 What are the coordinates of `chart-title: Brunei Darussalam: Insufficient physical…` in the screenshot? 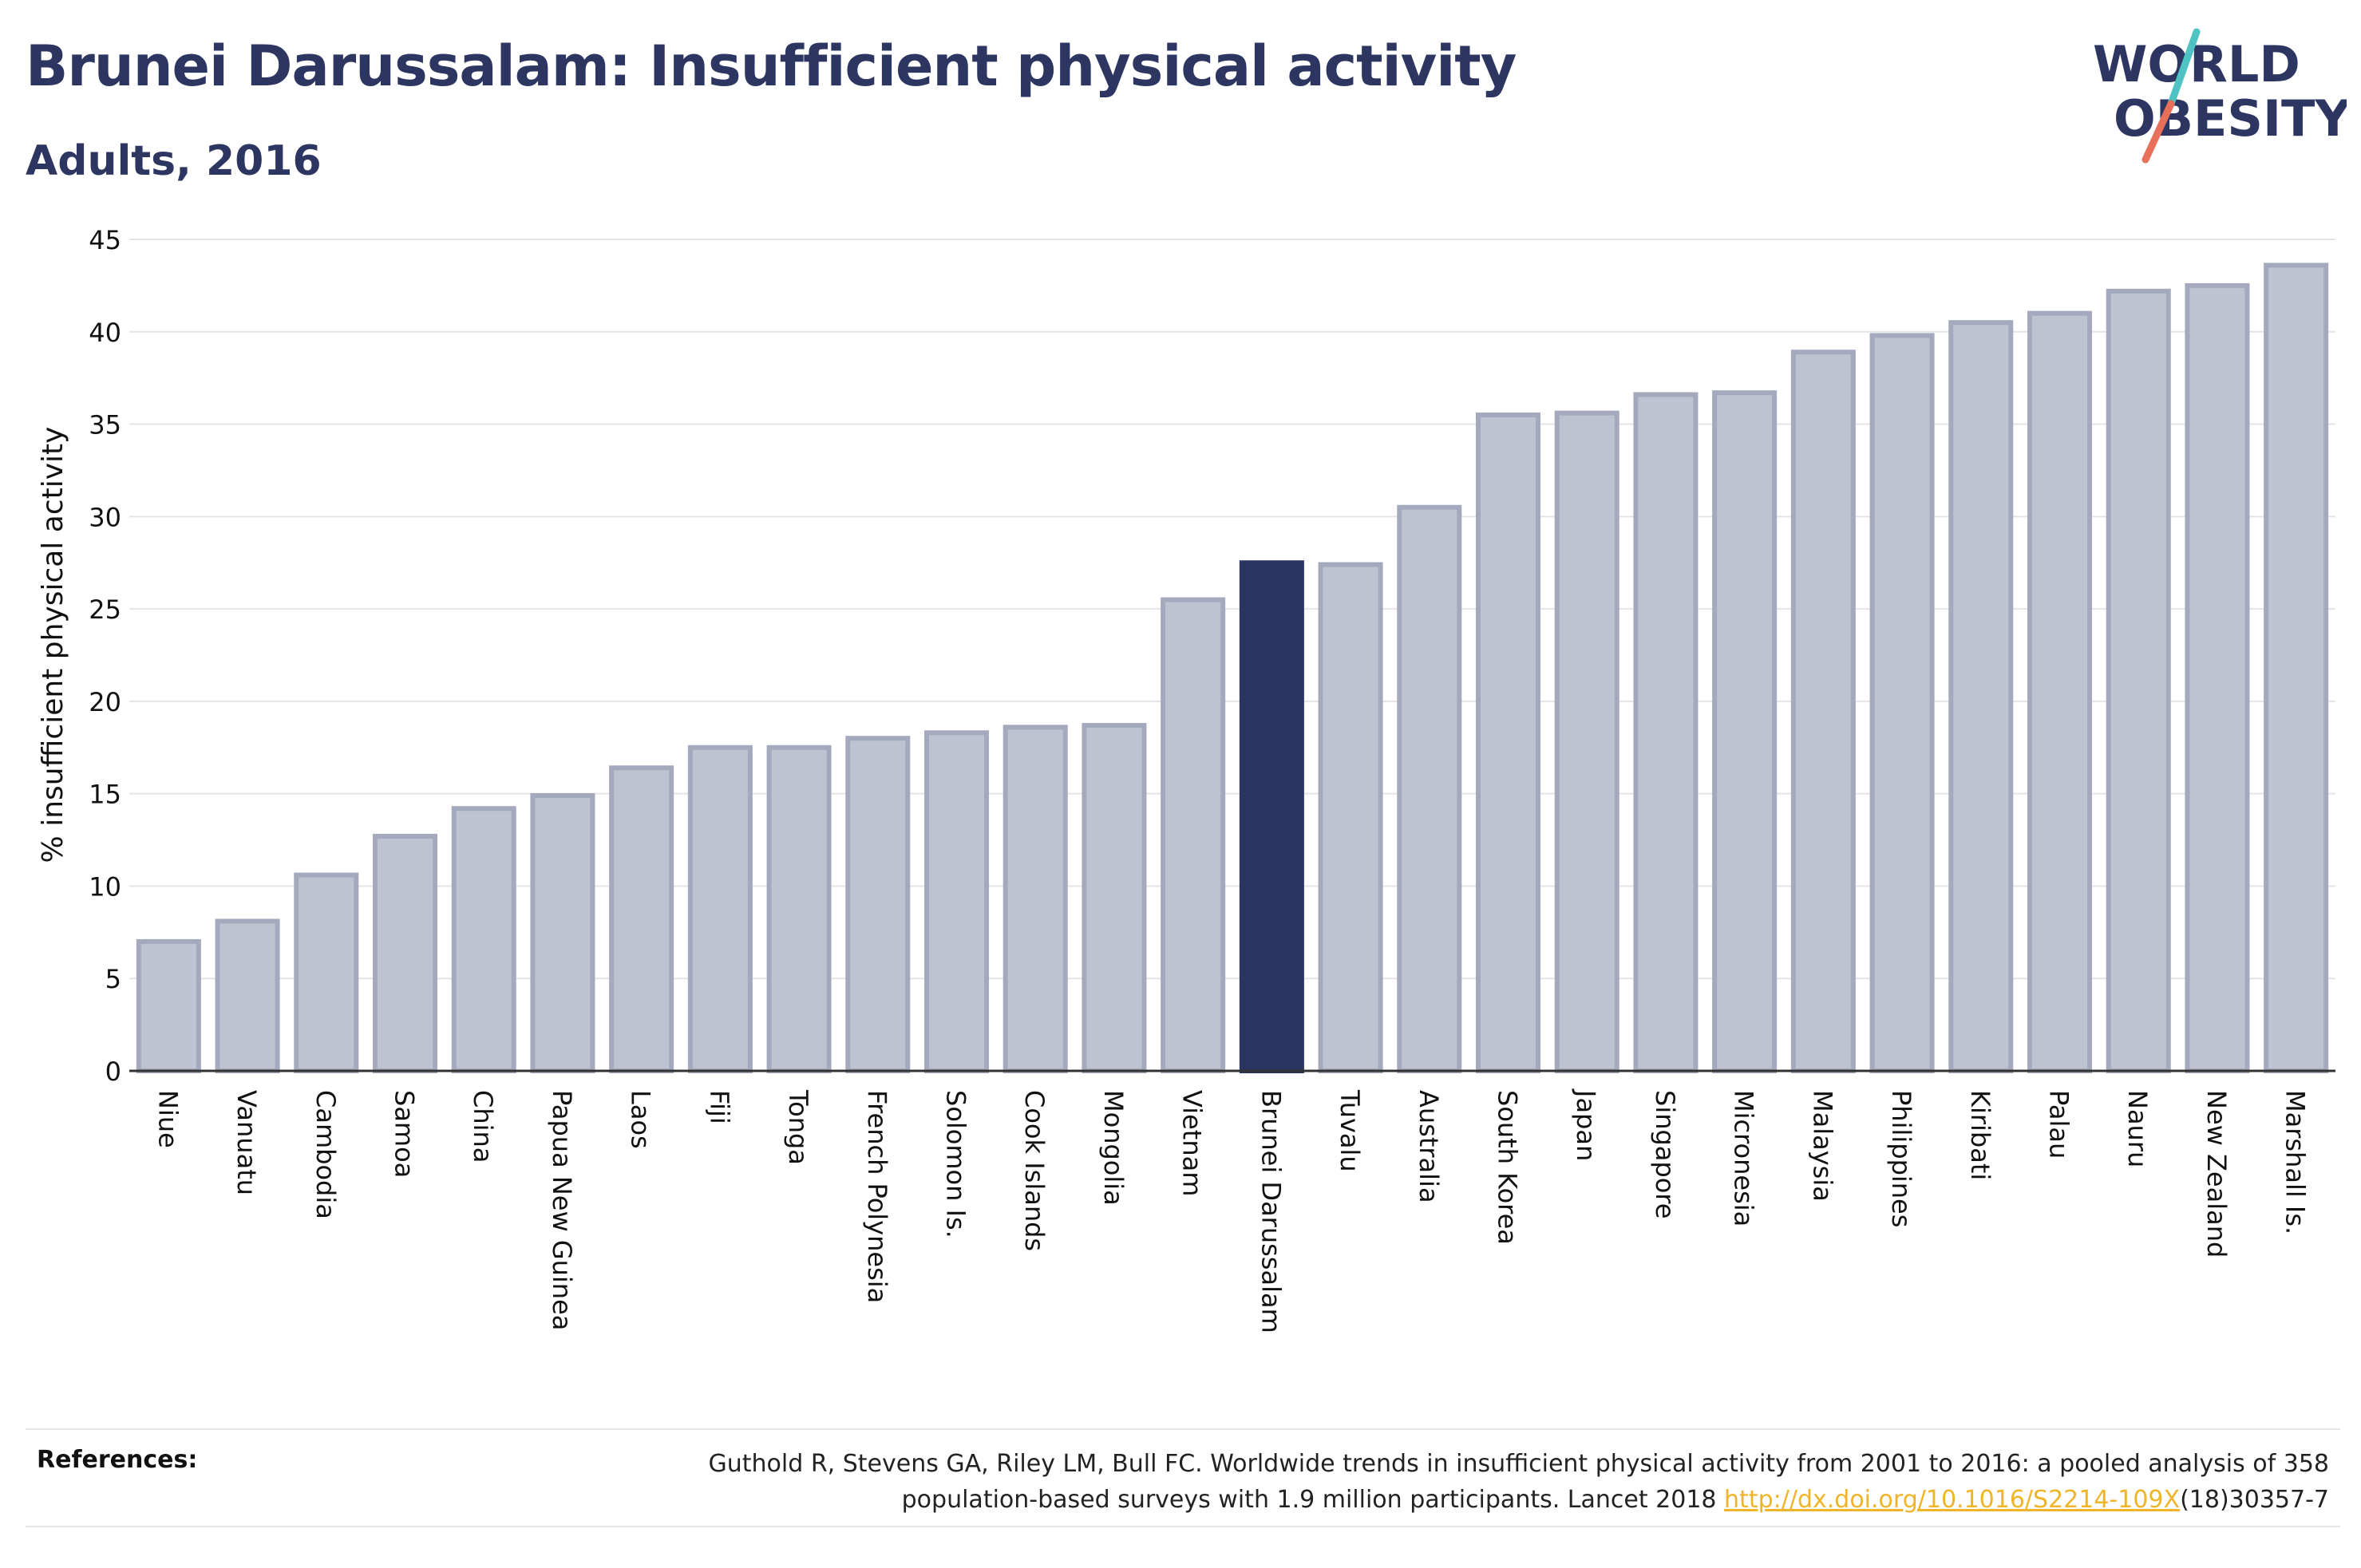 It's located at (771, 66).